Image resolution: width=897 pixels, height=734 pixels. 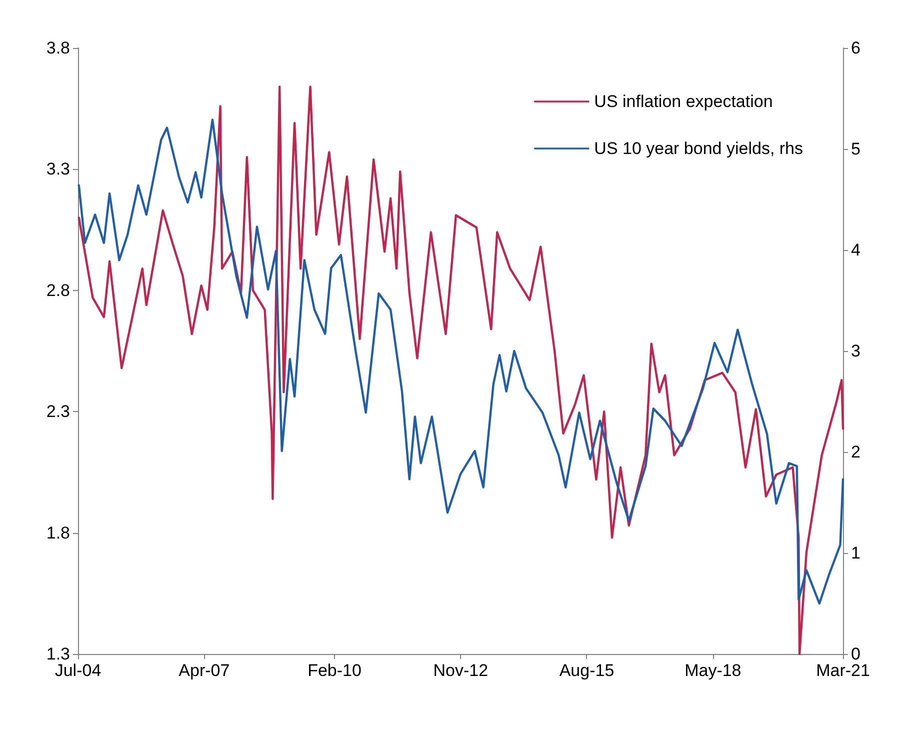 What do you see at coordinates (58, 412) in the screenshot?
I see `y-tick-label: 2.3` at bounding box center [58, 412].